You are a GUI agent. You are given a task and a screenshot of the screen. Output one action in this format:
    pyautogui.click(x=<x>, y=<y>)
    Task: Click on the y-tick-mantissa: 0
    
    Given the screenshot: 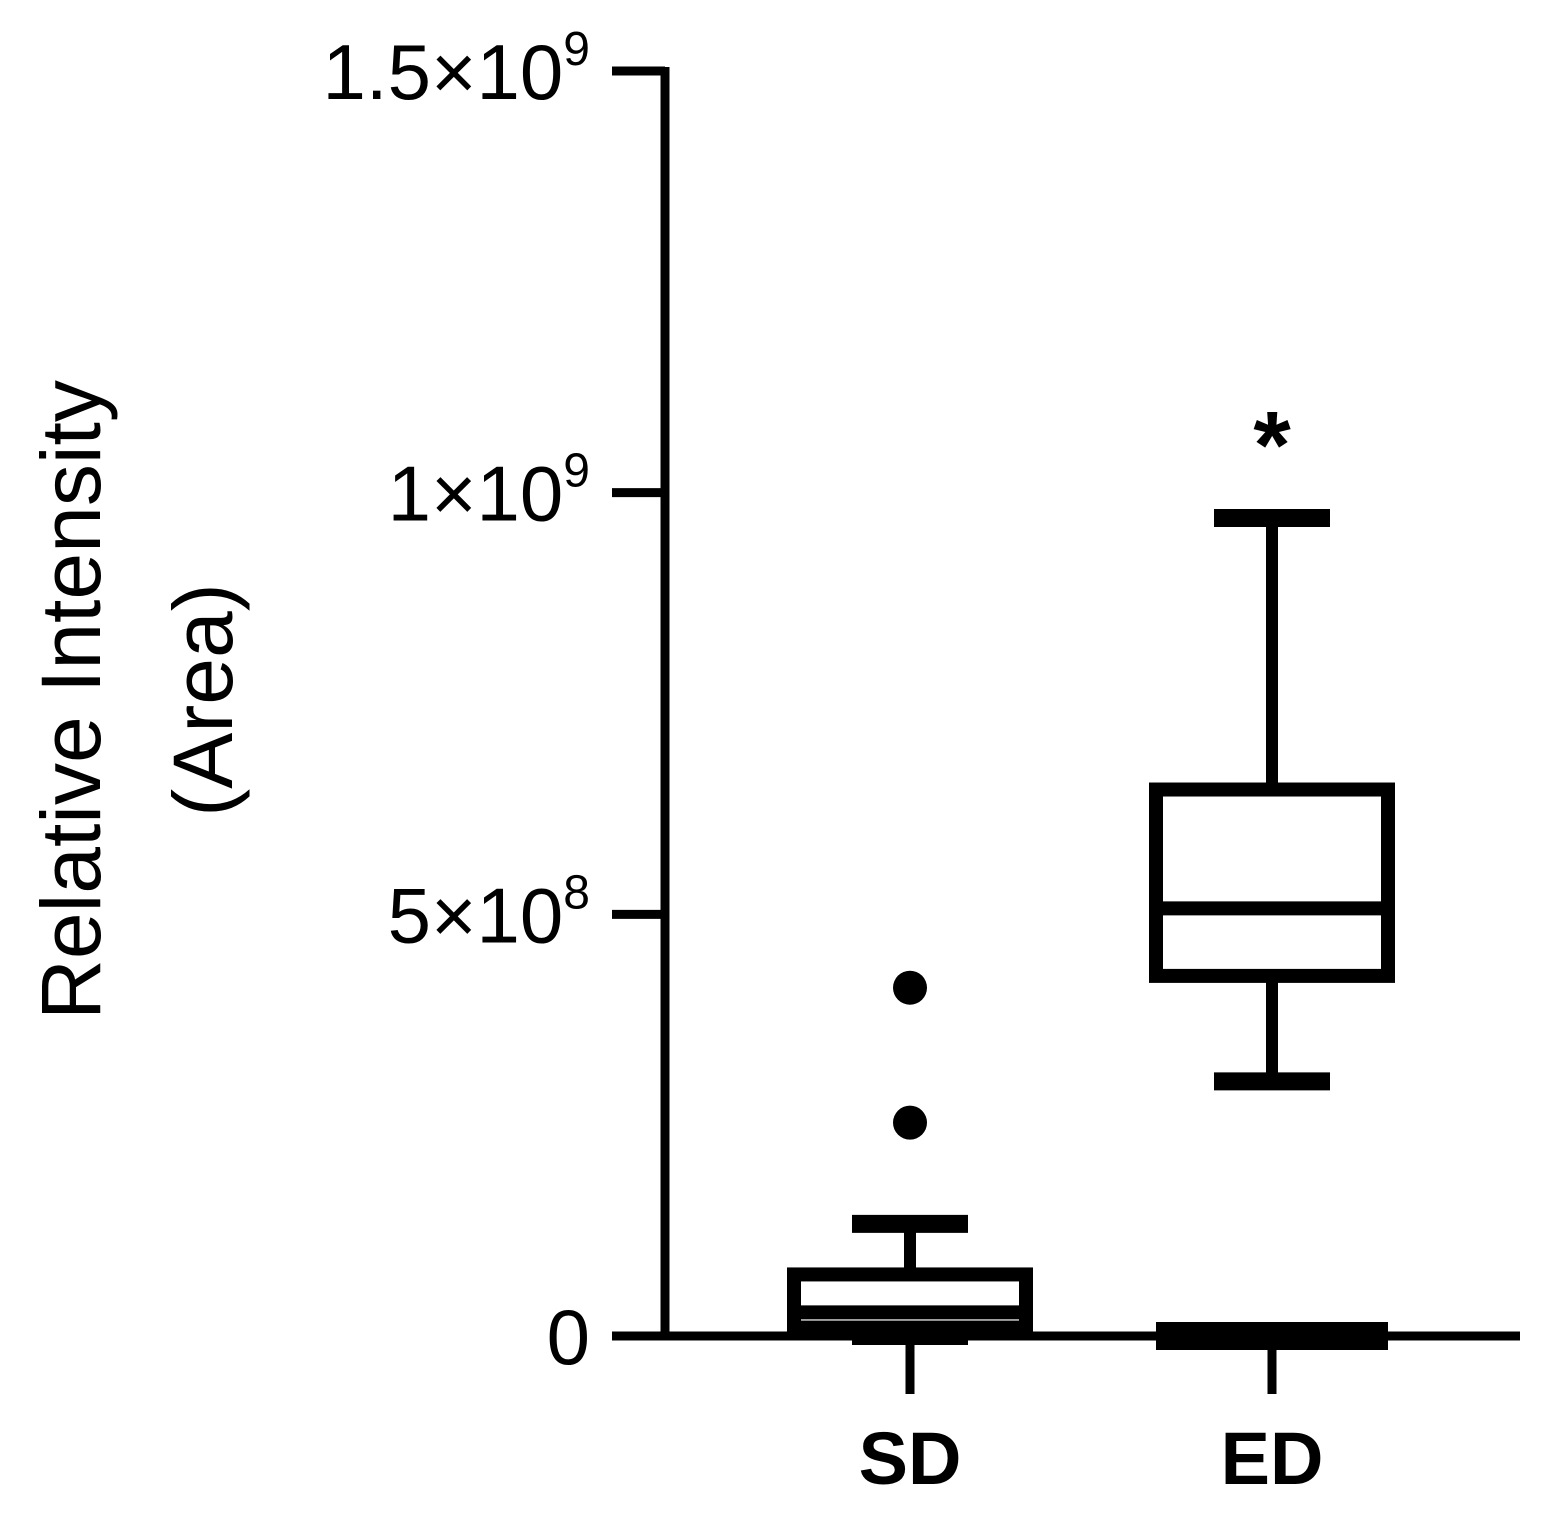 What is the action you would take?
    pyautogui.click(x=568, y=1337)
    